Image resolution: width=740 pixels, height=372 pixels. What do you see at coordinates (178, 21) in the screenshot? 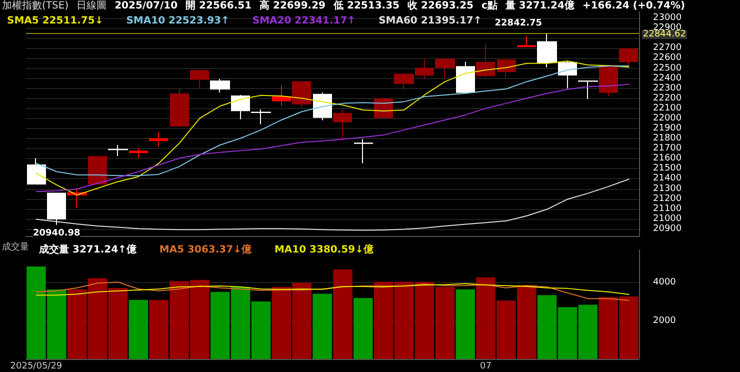
I see `text: SMA10 22523.93↑` at bounding box center [178, 21].